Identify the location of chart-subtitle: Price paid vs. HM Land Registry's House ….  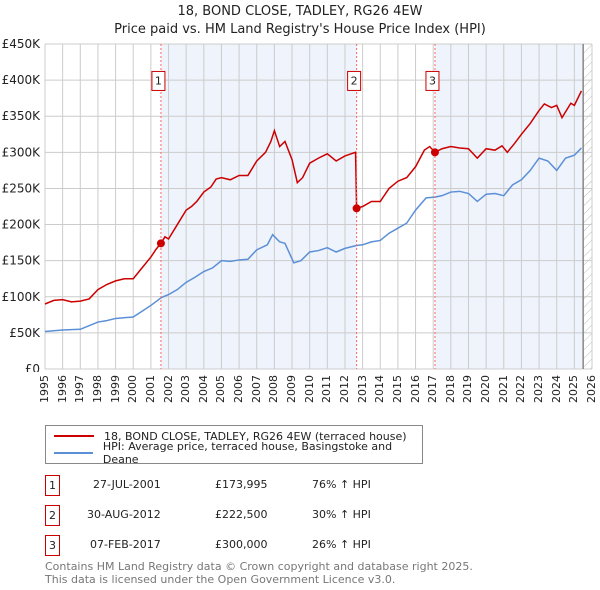
(300, 29).